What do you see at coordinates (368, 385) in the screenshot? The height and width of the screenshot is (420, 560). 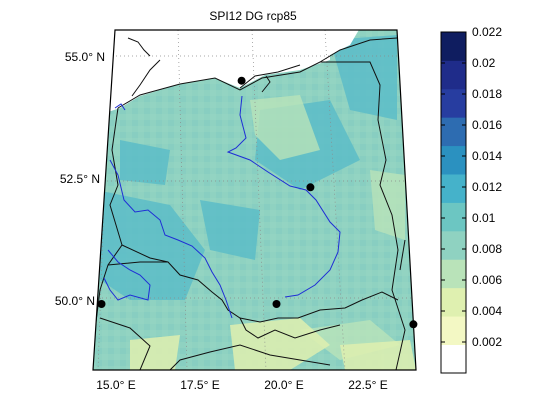 I see `lon-label-22-5: 22.5° E` at bounding box center [368, 385].